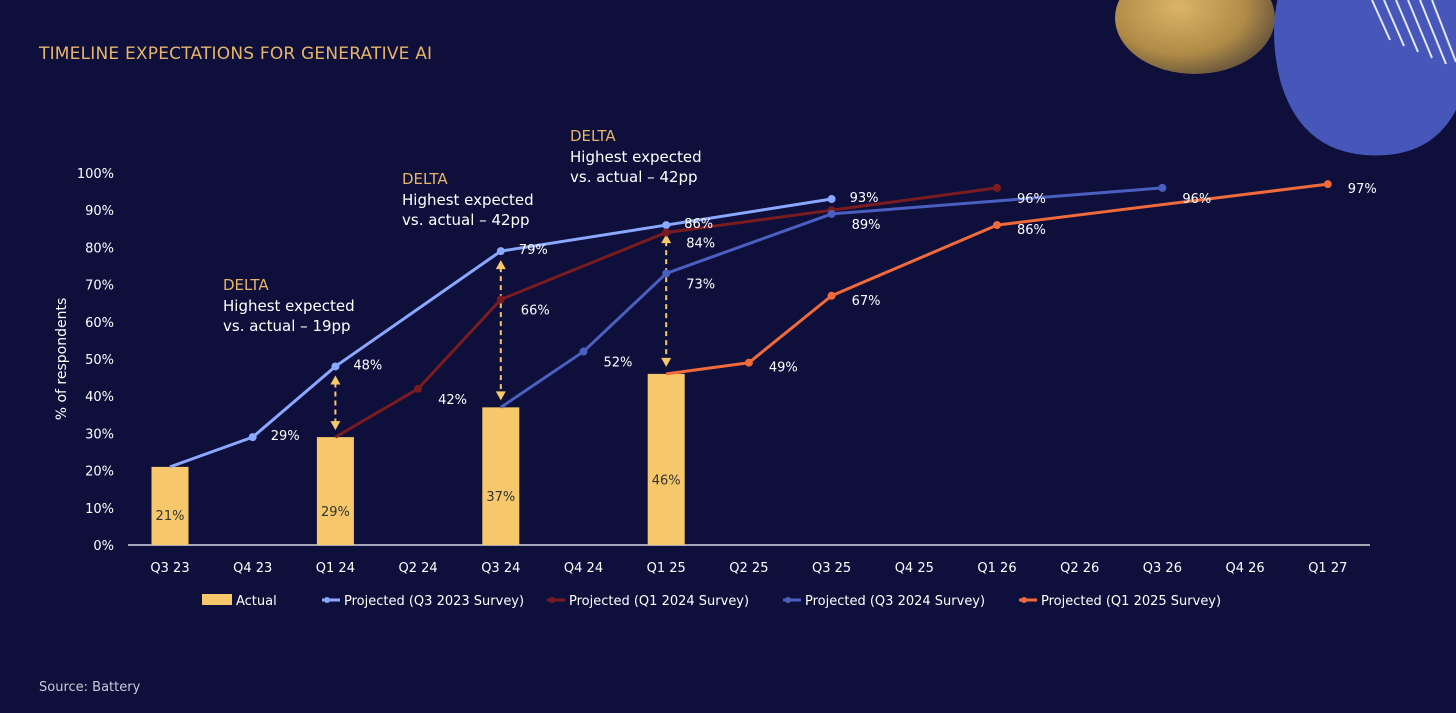 This screenshot has height=713, width=1456. I want to click on bar-value-label: 21%, so click(170, 516).